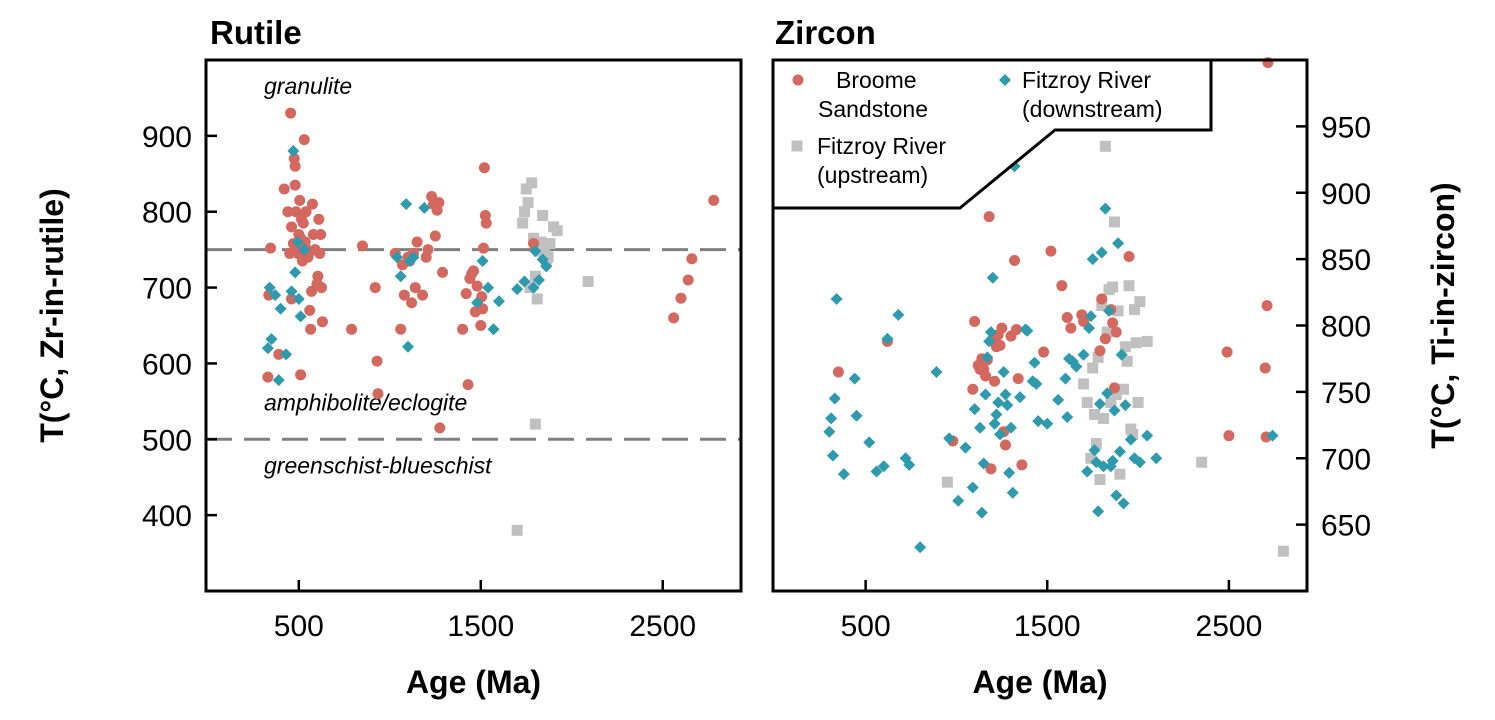 The width and height of the screenshot is (1495, 720). Describe the element at coordinates (365, 402) in the screenshot. I see `annotation-label: amphibolite/eclogite` at that location.